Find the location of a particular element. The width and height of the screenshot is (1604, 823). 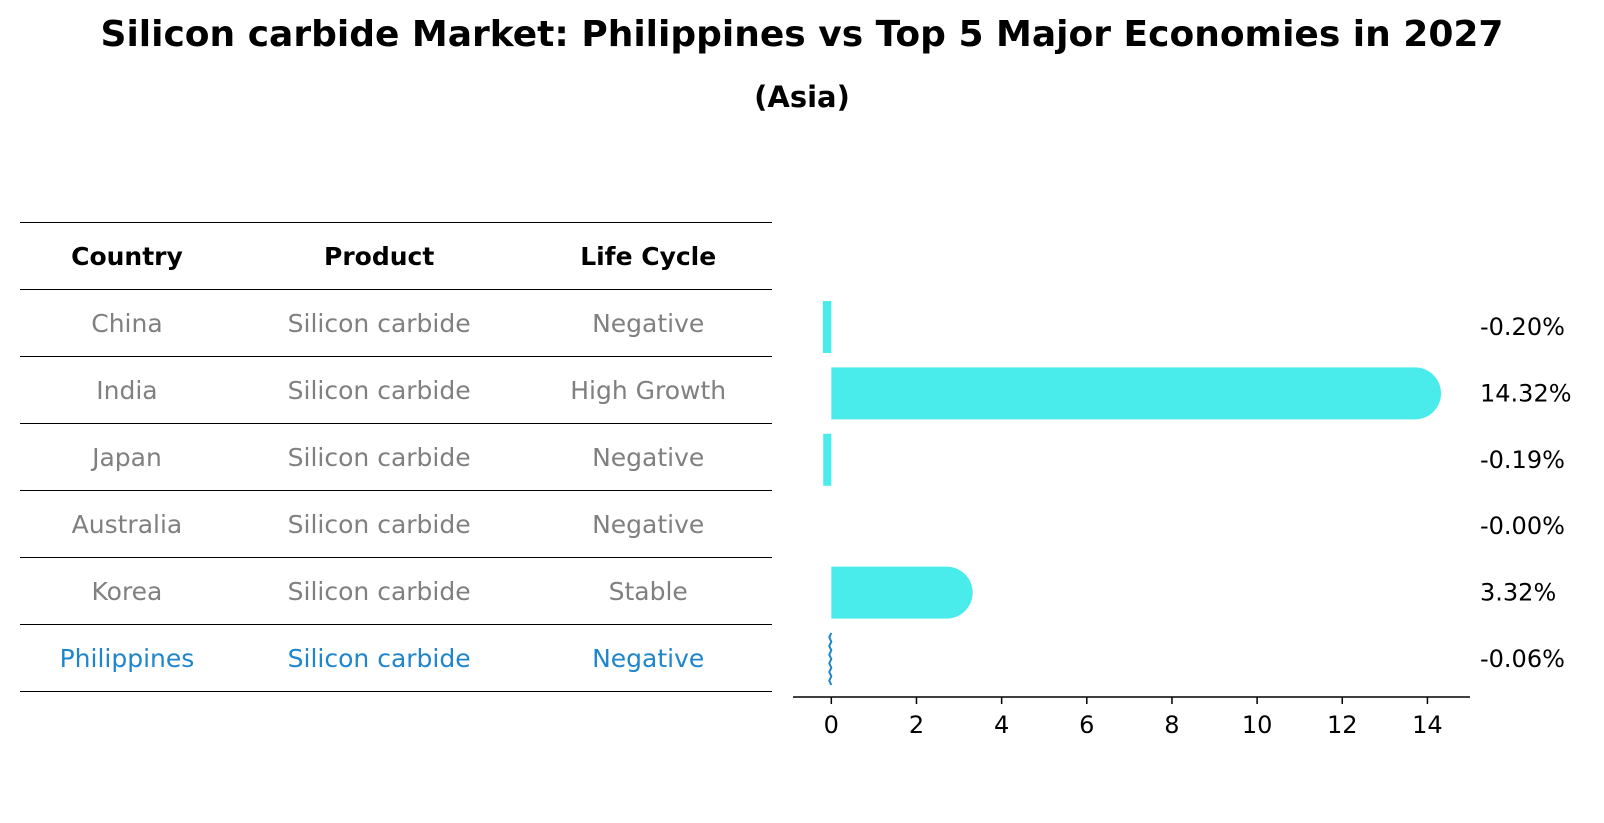

x-tick-label: 8 is located at coordinates (1171, 725).